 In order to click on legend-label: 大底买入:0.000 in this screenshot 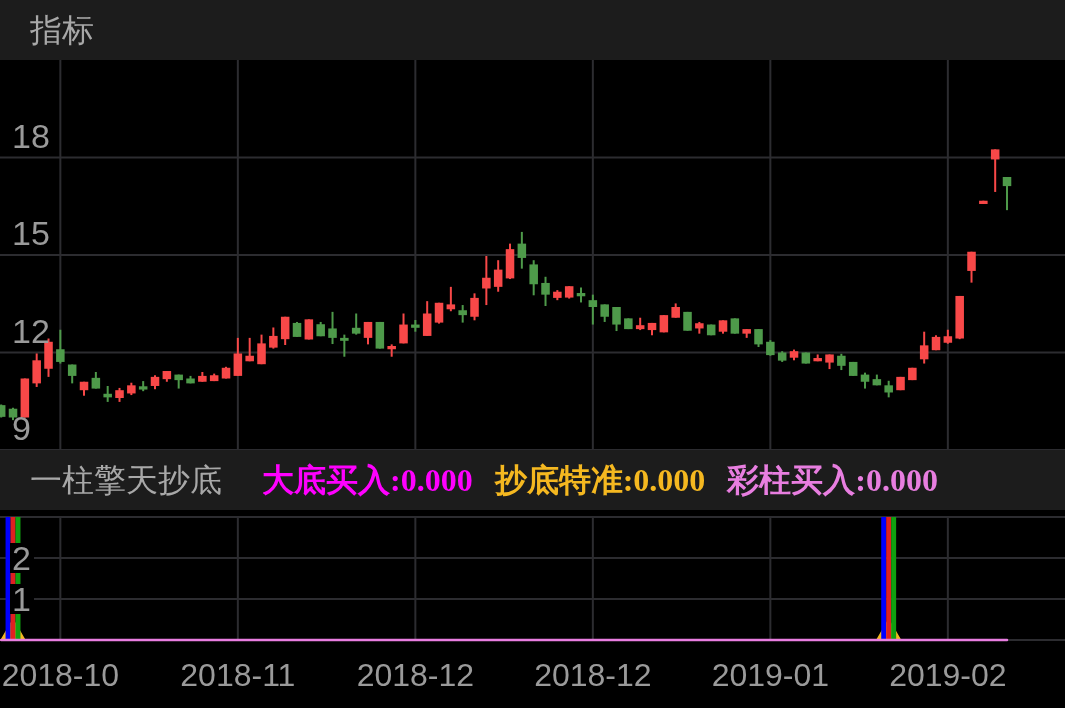, I will do `click(367, 480)`.